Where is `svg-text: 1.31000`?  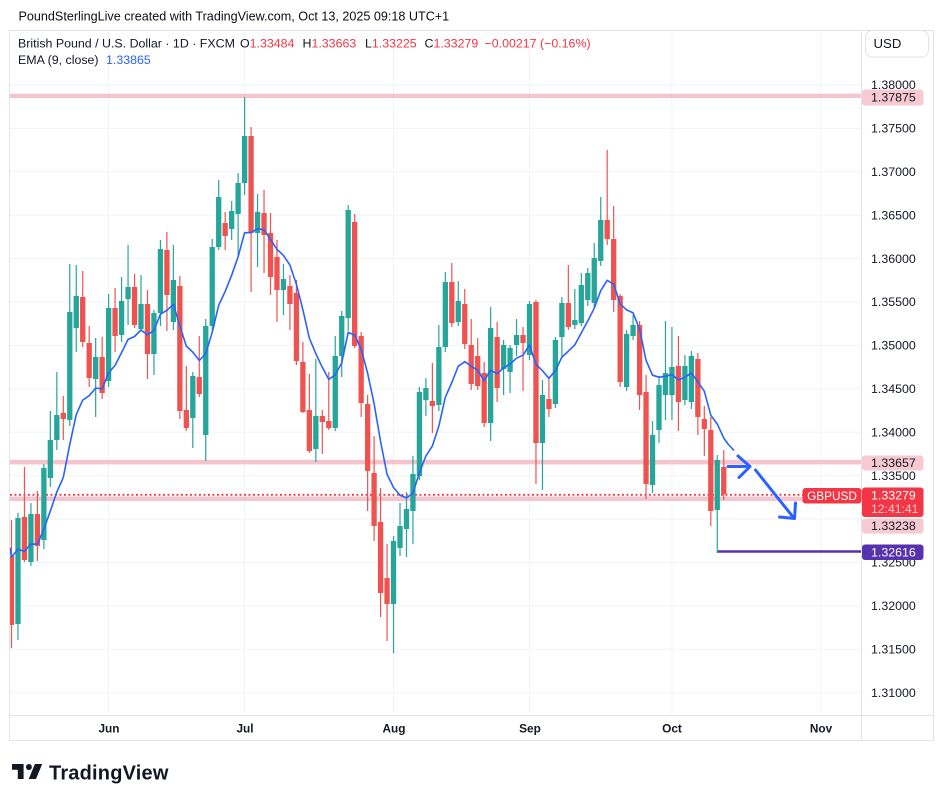 svg-text: 1.31000 is located at coordinates (893, 693).